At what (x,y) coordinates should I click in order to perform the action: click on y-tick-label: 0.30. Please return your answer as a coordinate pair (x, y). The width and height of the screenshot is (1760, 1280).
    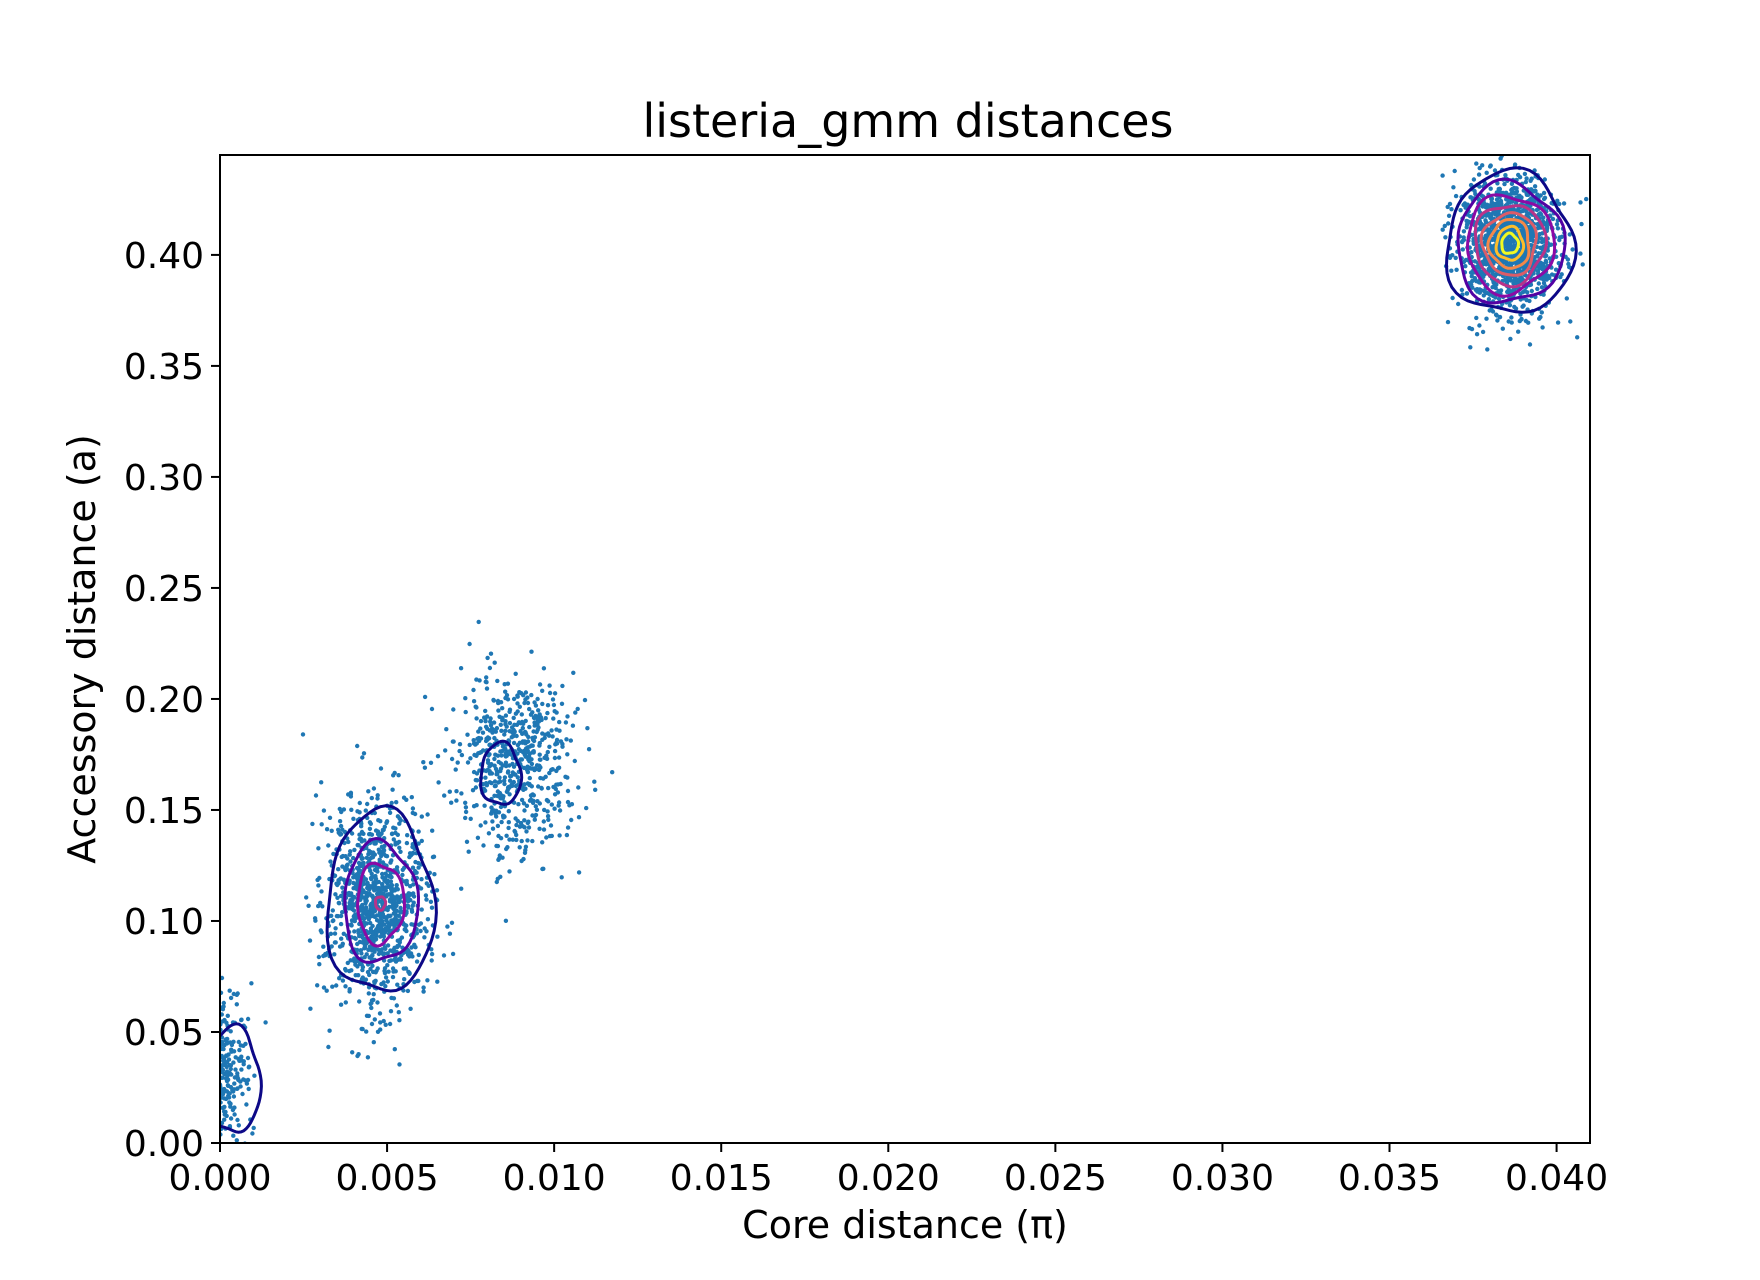
    Looking at the image, I should click on (164, 478).